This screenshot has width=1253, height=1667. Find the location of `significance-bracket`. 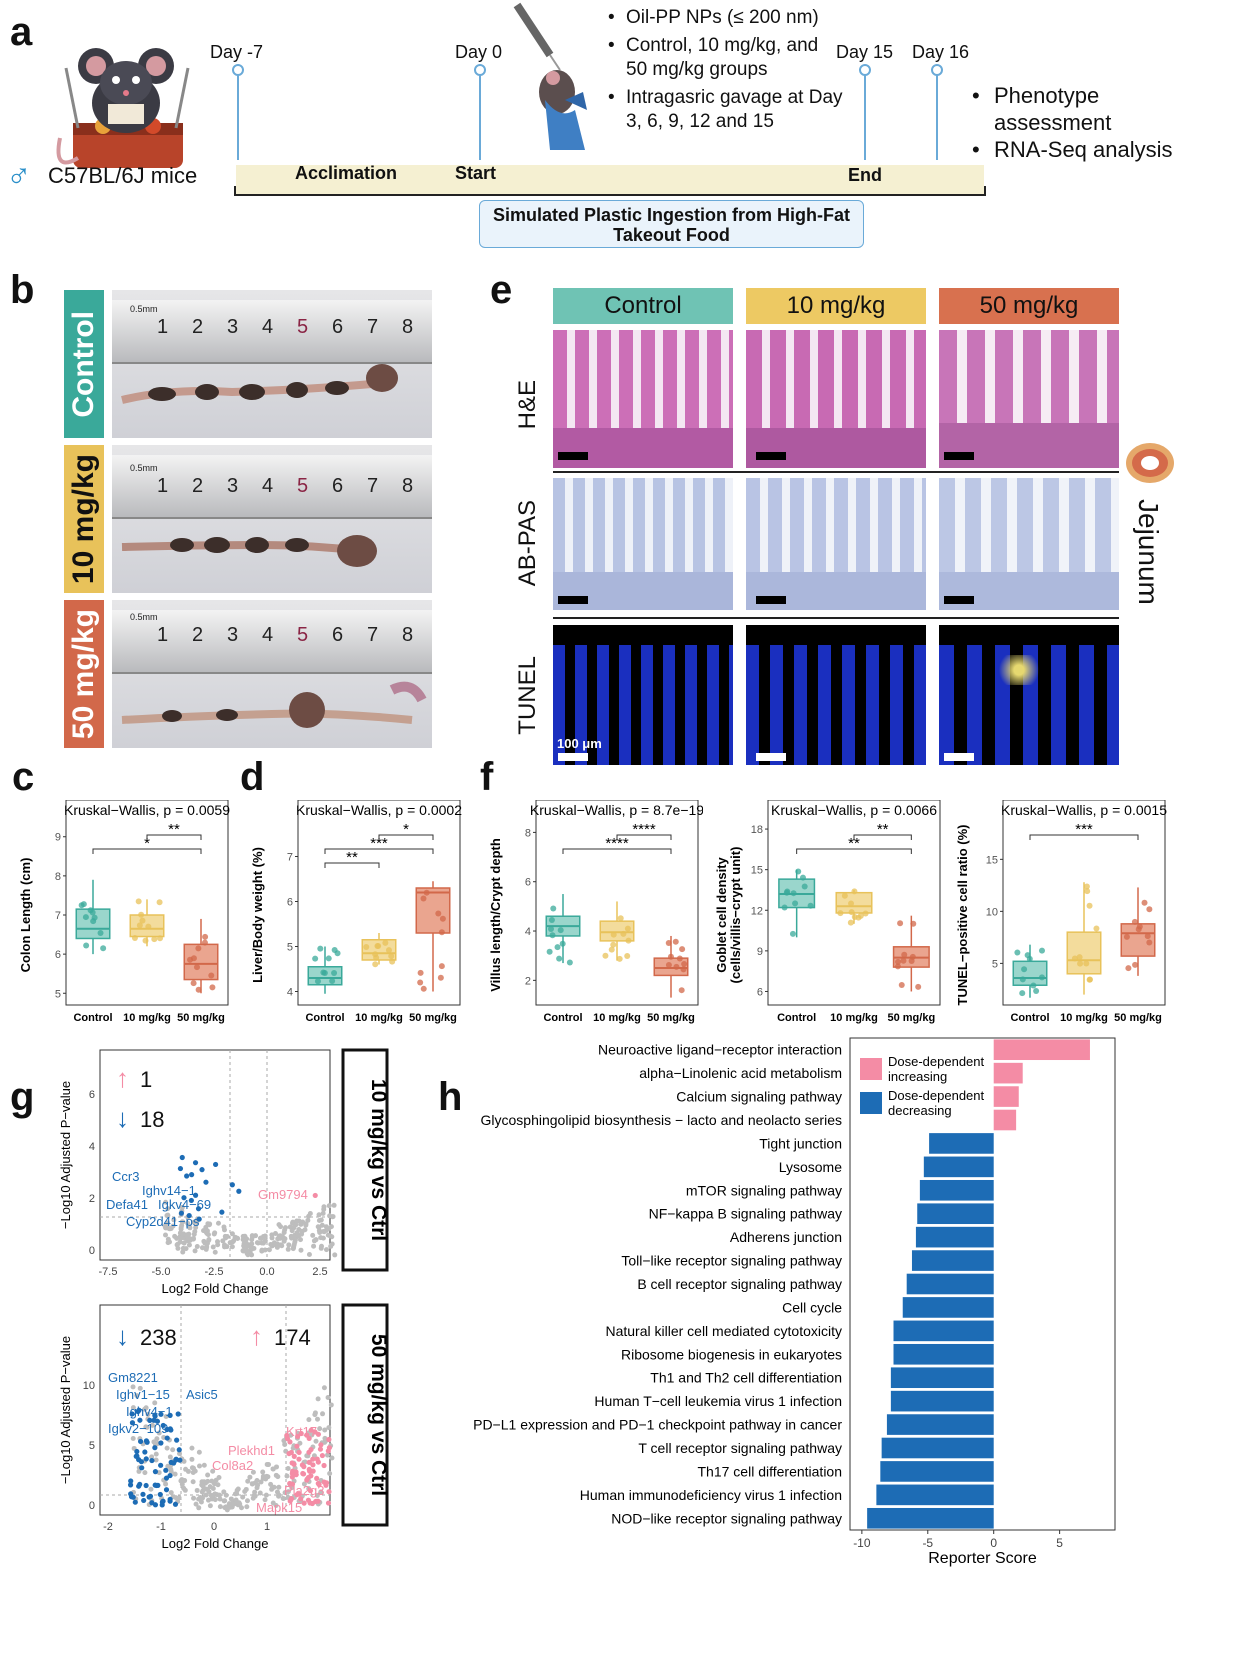

significance-bracket is located at coordinates (617, 851).